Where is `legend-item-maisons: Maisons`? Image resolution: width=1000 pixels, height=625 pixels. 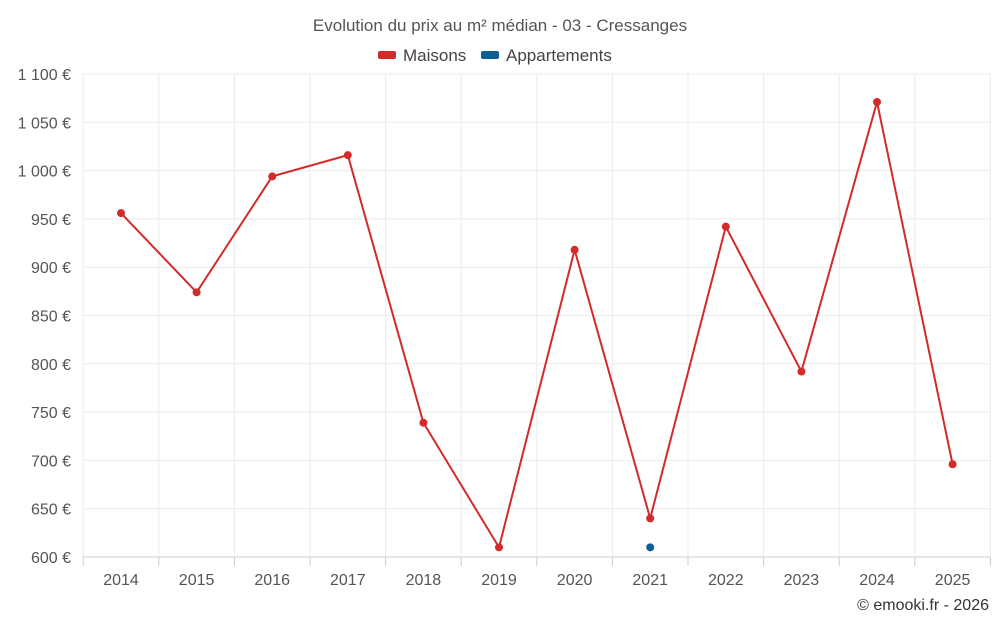 legend-item-maisons: Maisons is located at coordinates (422, 55).